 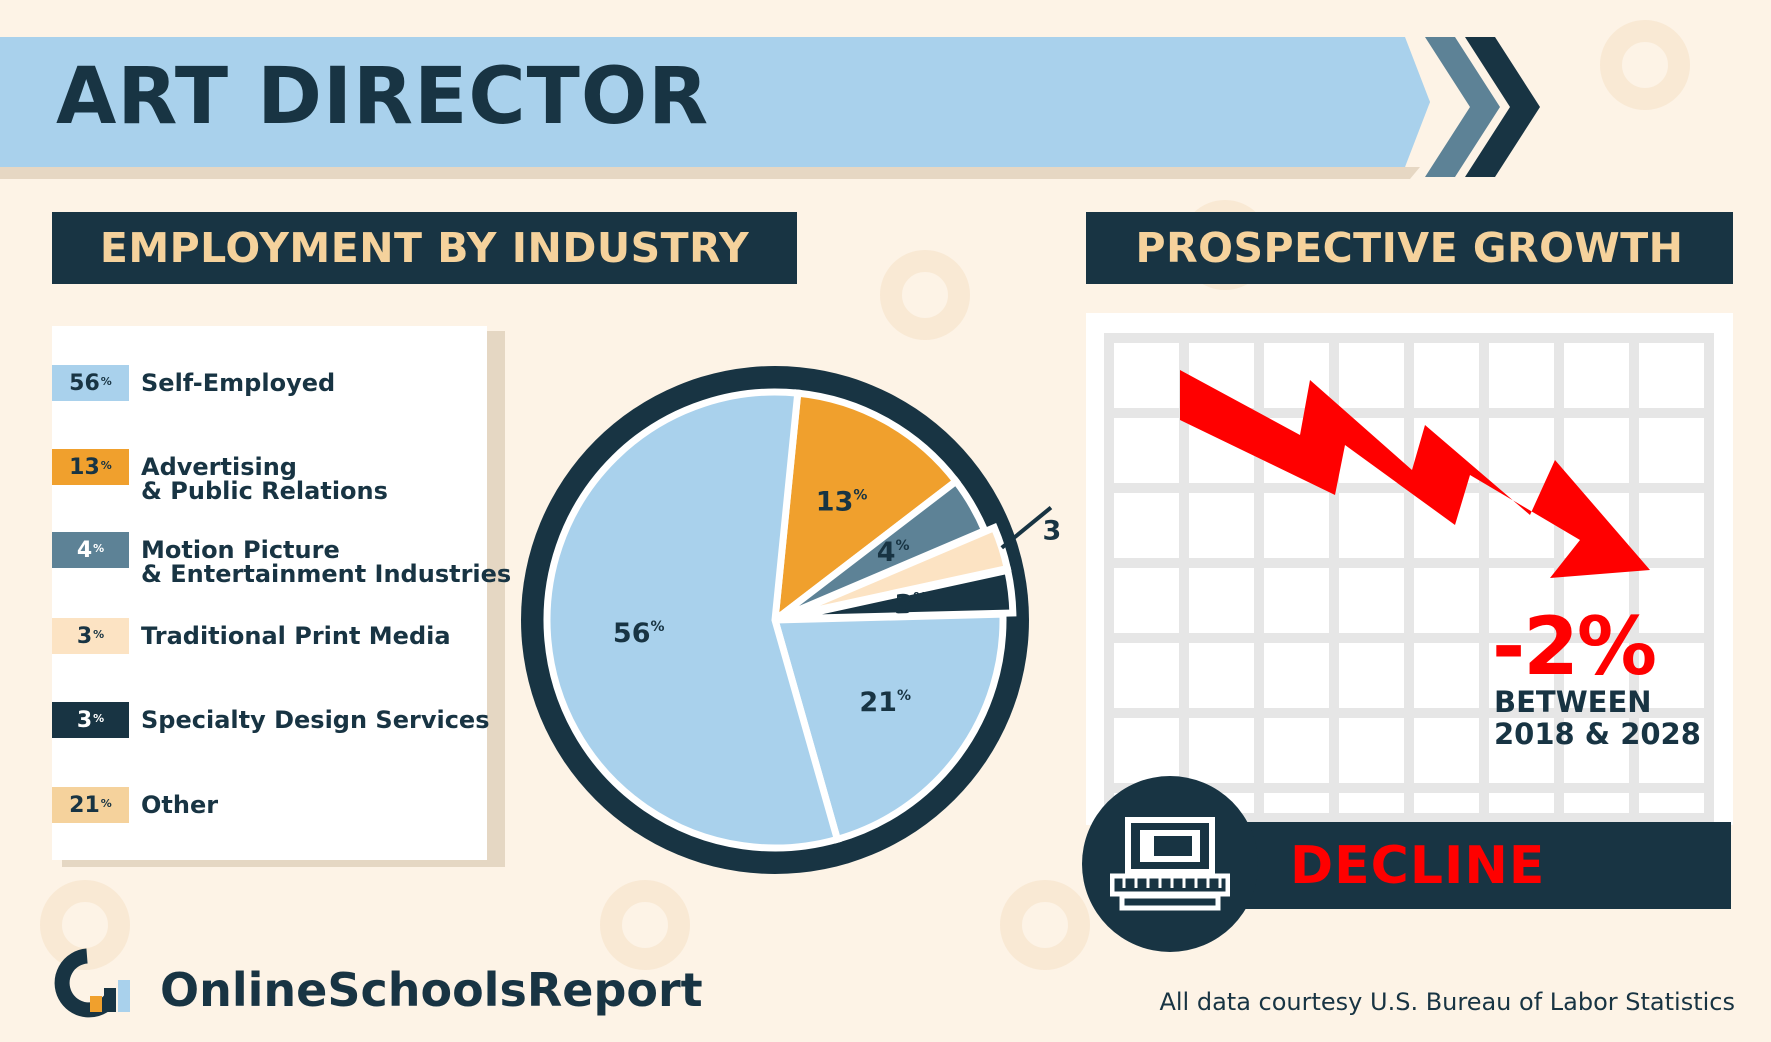 I want to click on legend-swatch: 56%, so click(x=90, y=383).